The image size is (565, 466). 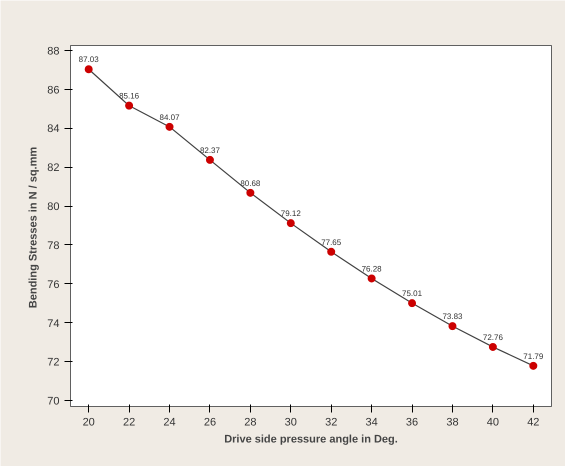 What do you see at coordinates (53, 402) in the screenshot?
I see `y-tick-label: 70` at bounding box center [53, 402].